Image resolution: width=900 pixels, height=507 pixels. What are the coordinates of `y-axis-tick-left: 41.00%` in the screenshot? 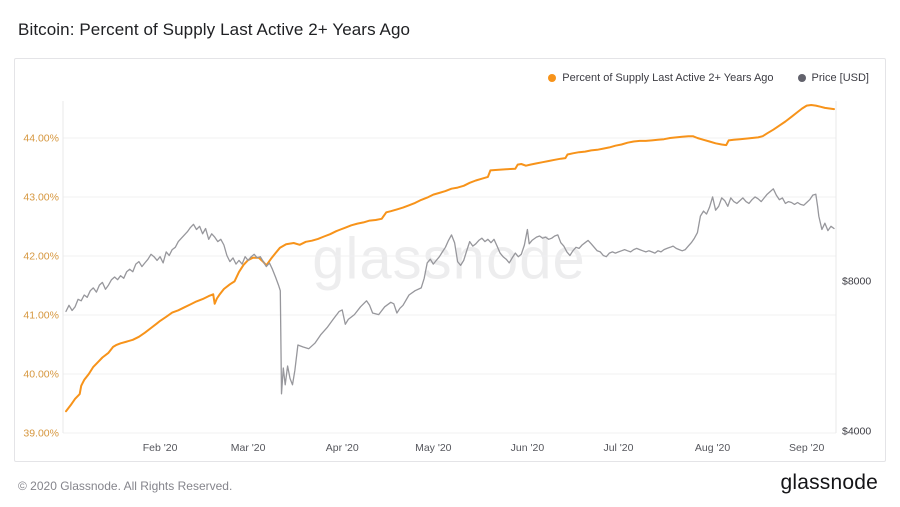 It's located at (41, 316).